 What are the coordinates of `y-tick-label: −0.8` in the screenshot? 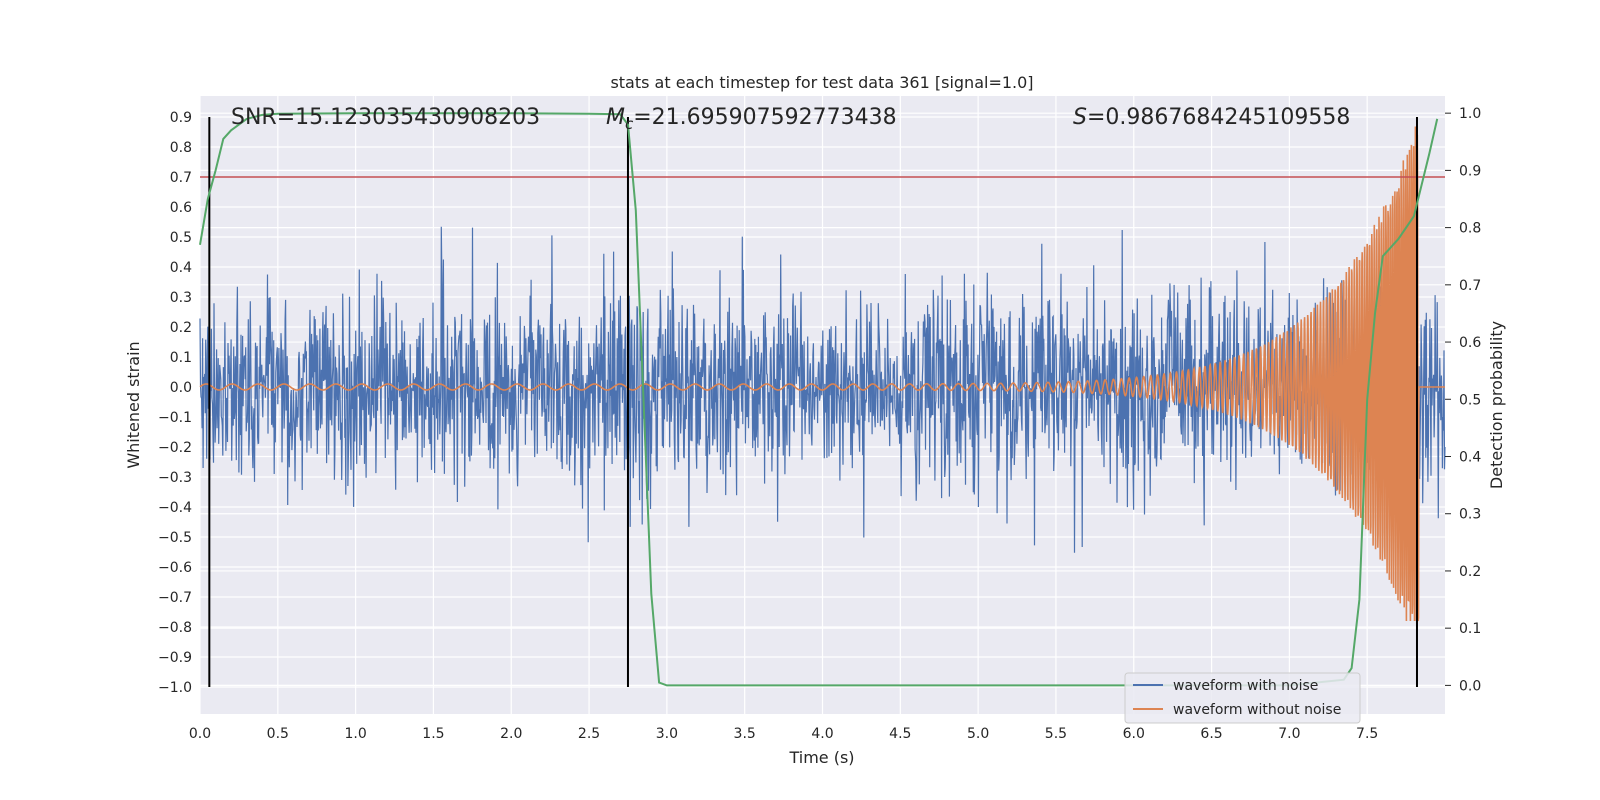 It's located at (175, 628).